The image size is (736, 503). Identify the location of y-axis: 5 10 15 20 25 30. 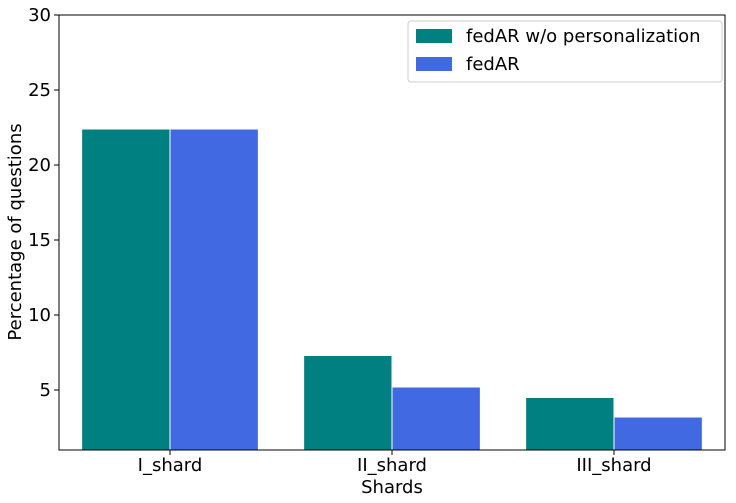
(43, 203).